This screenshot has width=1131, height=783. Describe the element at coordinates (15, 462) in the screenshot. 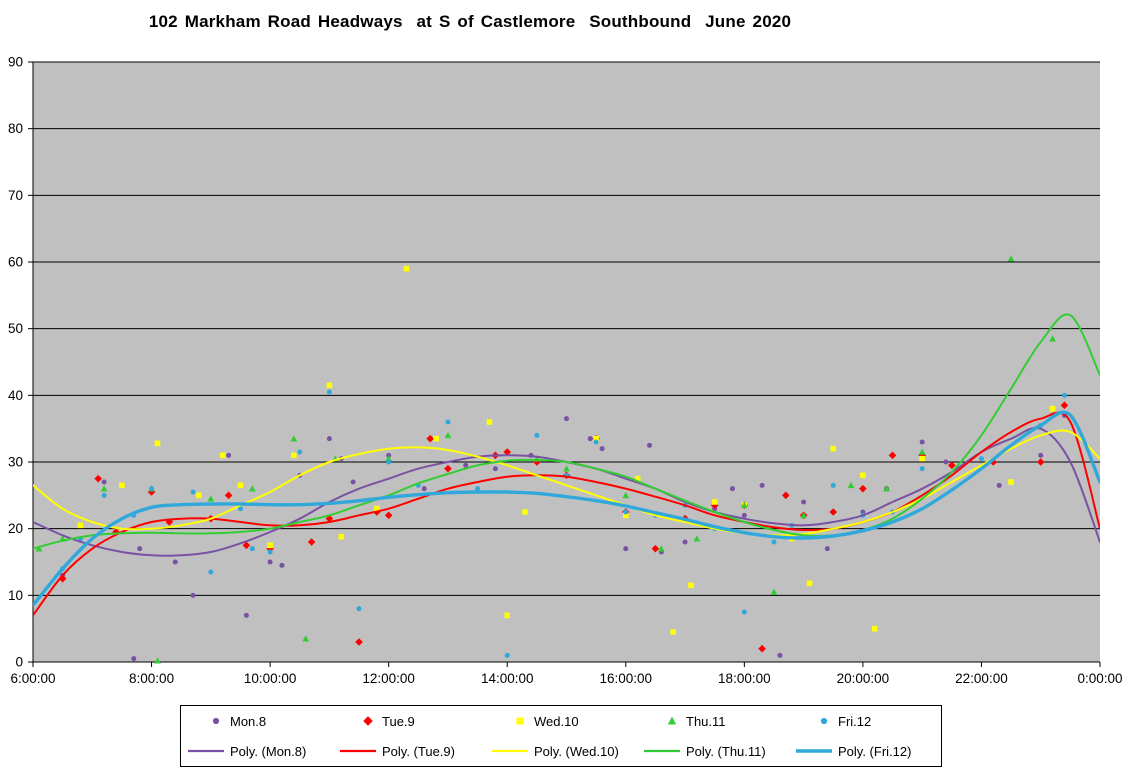

I see `svg-text: 30` at that location.